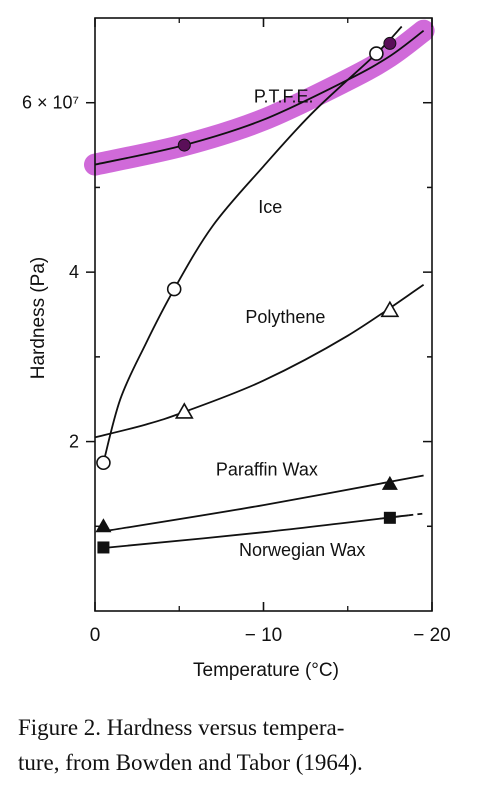  What do you see at coordinates (267, 469) in the screenshot?
I see `label-paraffin-wax: Paraffin Wax` at bounding box center [267, 469].